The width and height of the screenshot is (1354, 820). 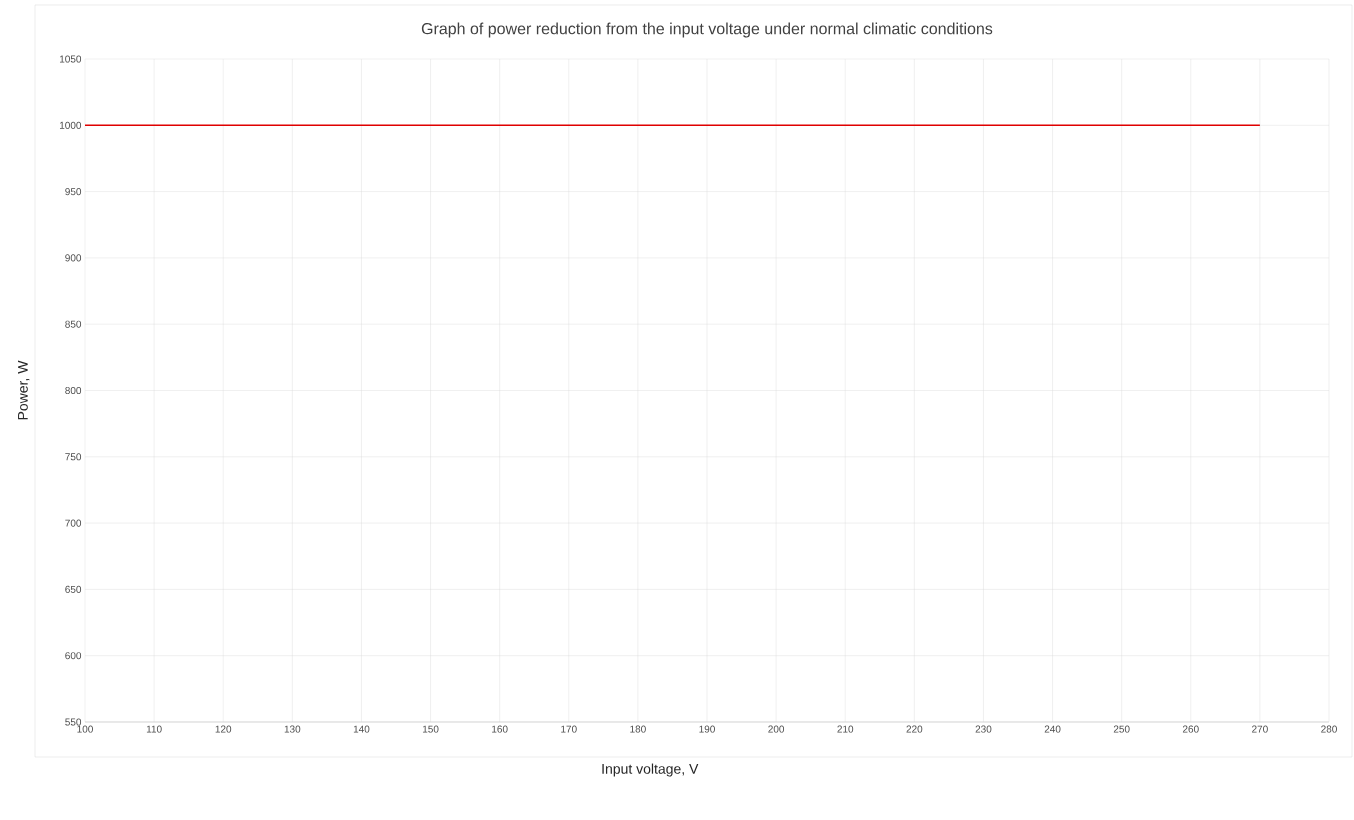 I want to click on x-tick-label: 140, so click(x=361, y=729).